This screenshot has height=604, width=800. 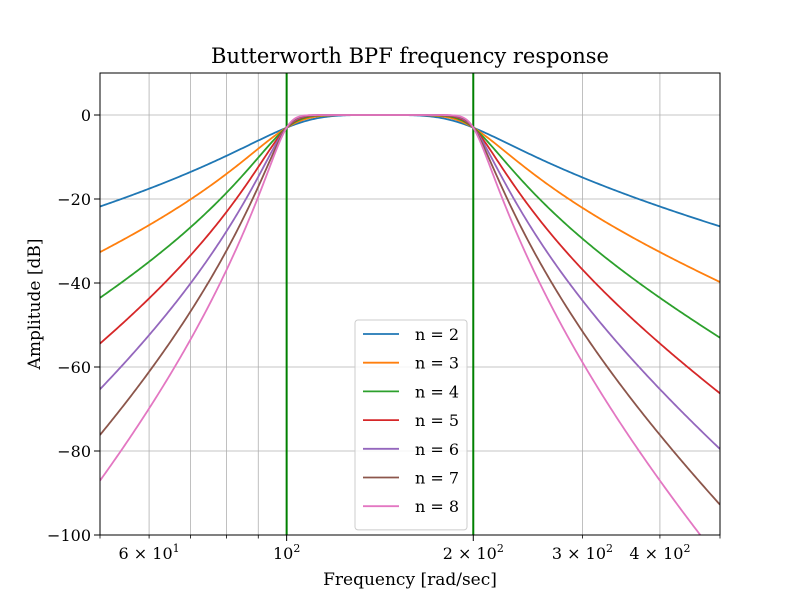 I want to click on y-tick-label: −80, so click(x=74, y=451).